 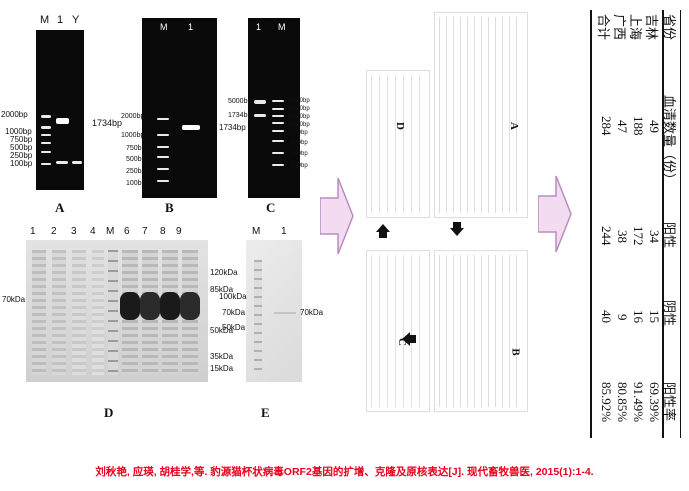 What do you see at coordinates (145, 231) in the screenshot?
I see `gel-d-lane-7: 7` at bounding box center [145, 231].